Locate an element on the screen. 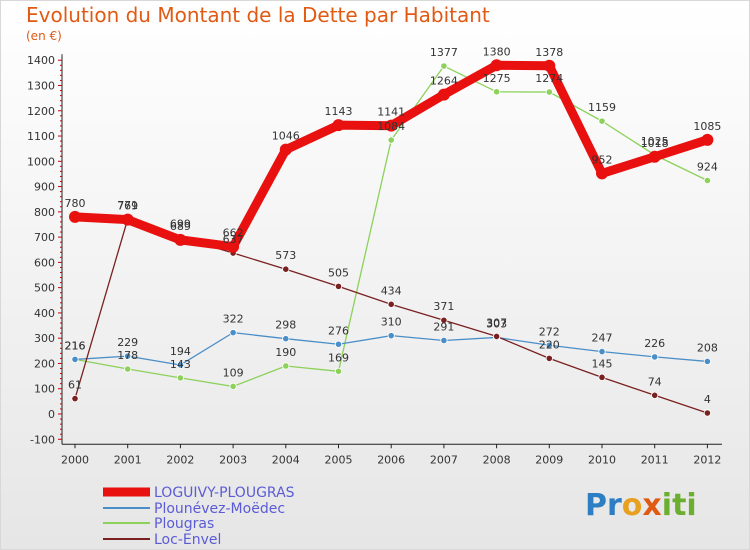 The height and width of the screenshot is (550, 750). y-tick-label: 1100 is located at coordinates (41, 136).